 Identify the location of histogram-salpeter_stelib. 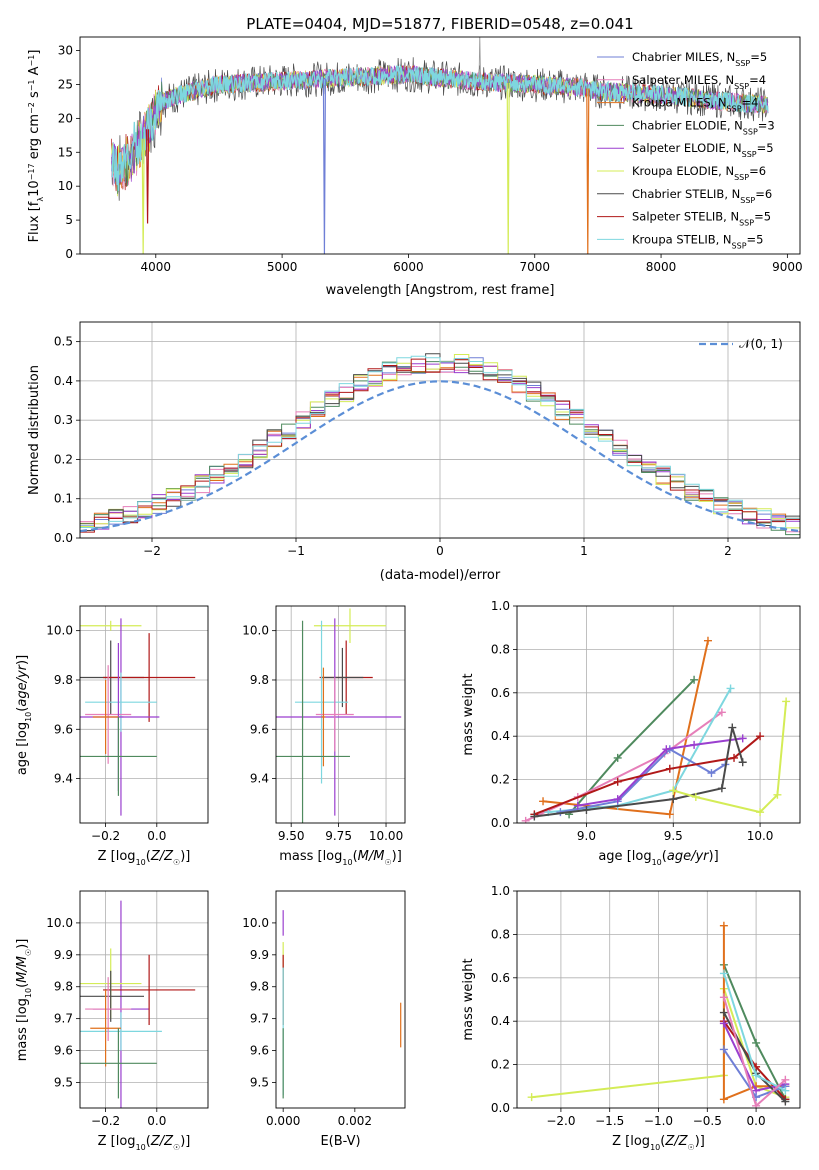
(440, 445).